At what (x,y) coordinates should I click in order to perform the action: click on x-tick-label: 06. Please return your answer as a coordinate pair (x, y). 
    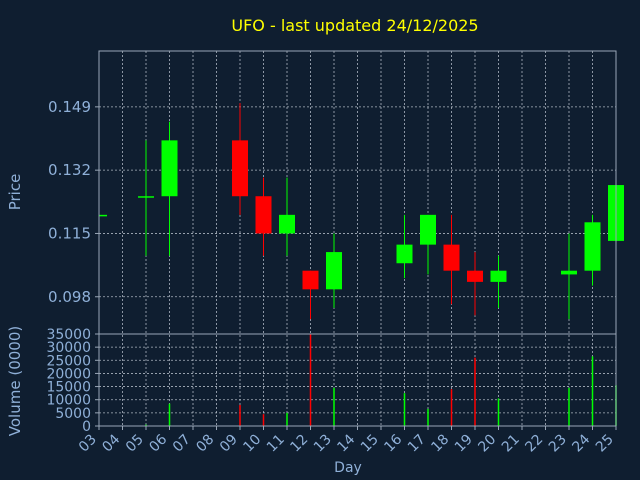
    Looking at the image, I should click on (158, 443).